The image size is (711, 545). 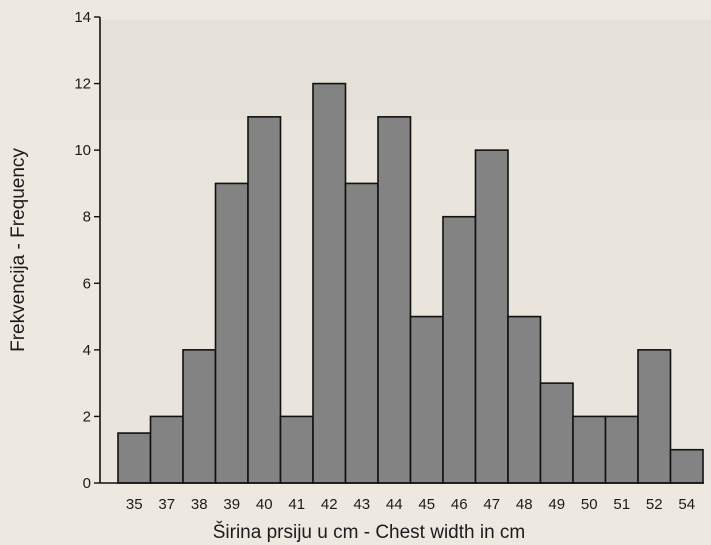 I want to click on y-tick-label-12: 12, so click(x=82, y=84).